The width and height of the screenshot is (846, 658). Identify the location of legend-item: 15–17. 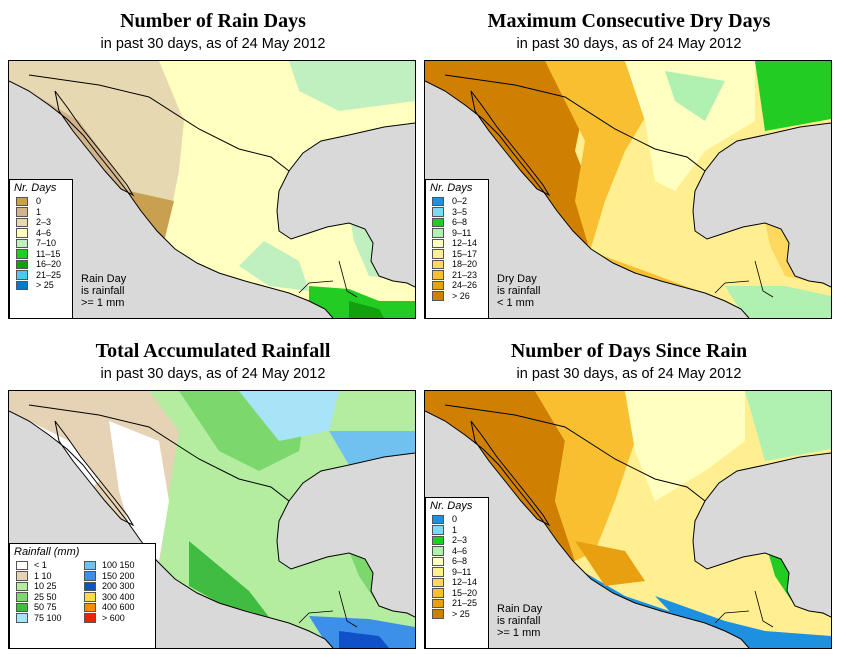
(457, 254).